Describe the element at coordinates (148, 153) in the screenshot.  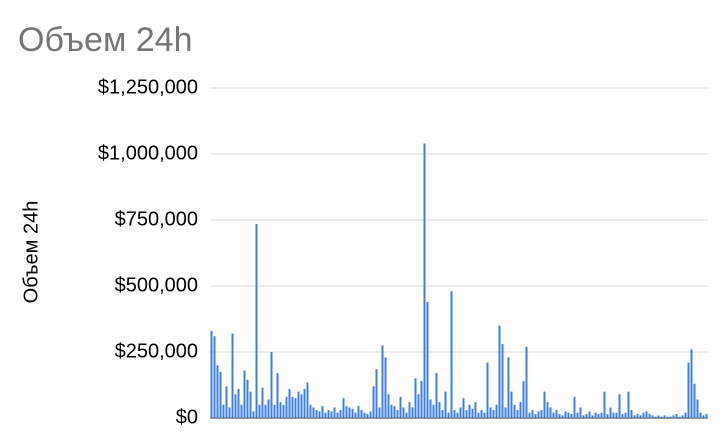
I see `y-tick-label: $1,000,000` at that location.